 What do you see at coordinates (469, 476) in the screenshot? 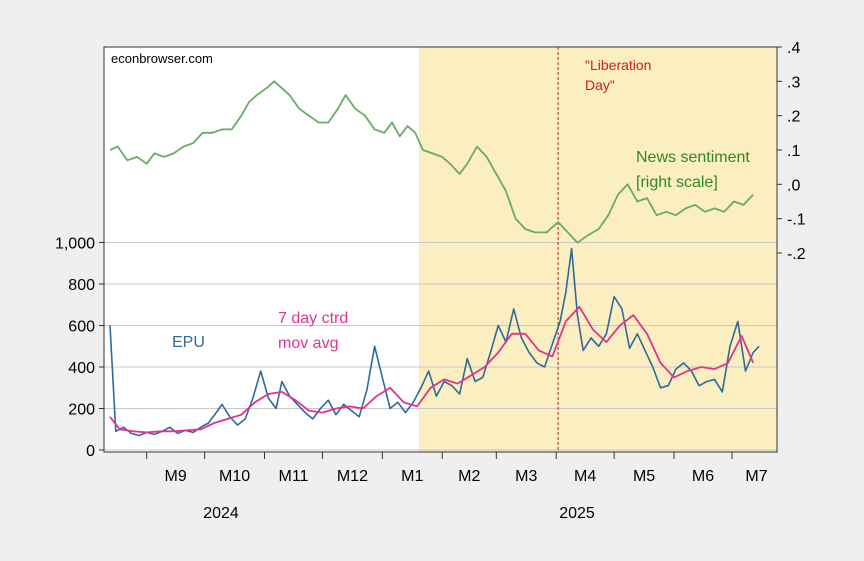
I see `x-month-label: M2` at bounding box center [469, 476].